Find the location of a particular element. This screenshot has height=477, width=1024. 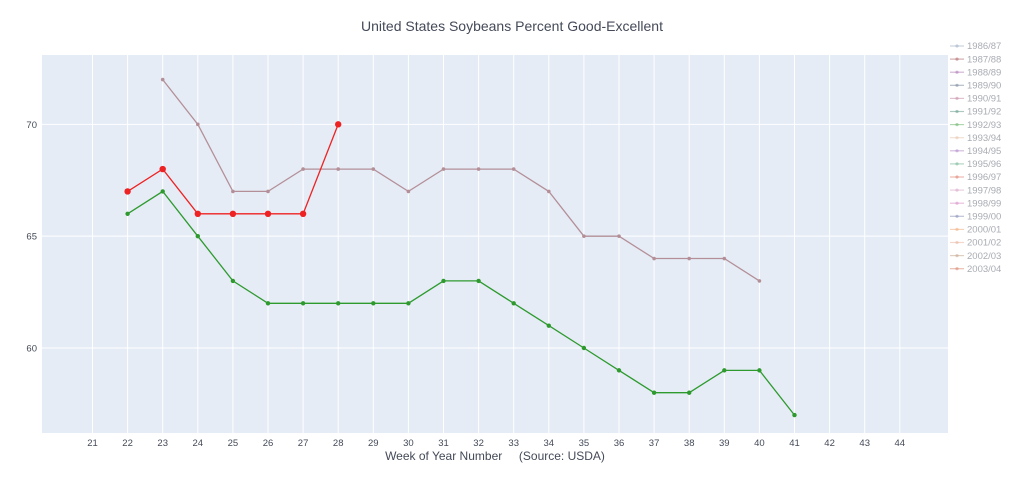

x-axis-title: Week of Year Number (Source: USDA) is located at coordinates (495, 456).